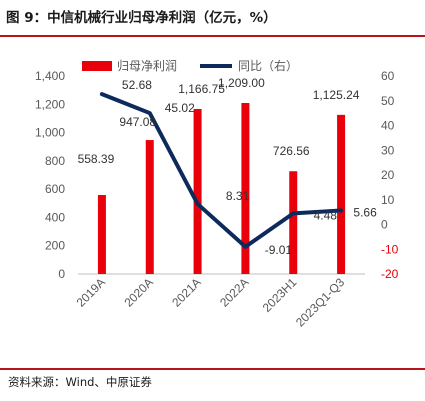 This screenshot has width=425, height=401. I want to click on right-tick-label: 30, so click(388, 150).